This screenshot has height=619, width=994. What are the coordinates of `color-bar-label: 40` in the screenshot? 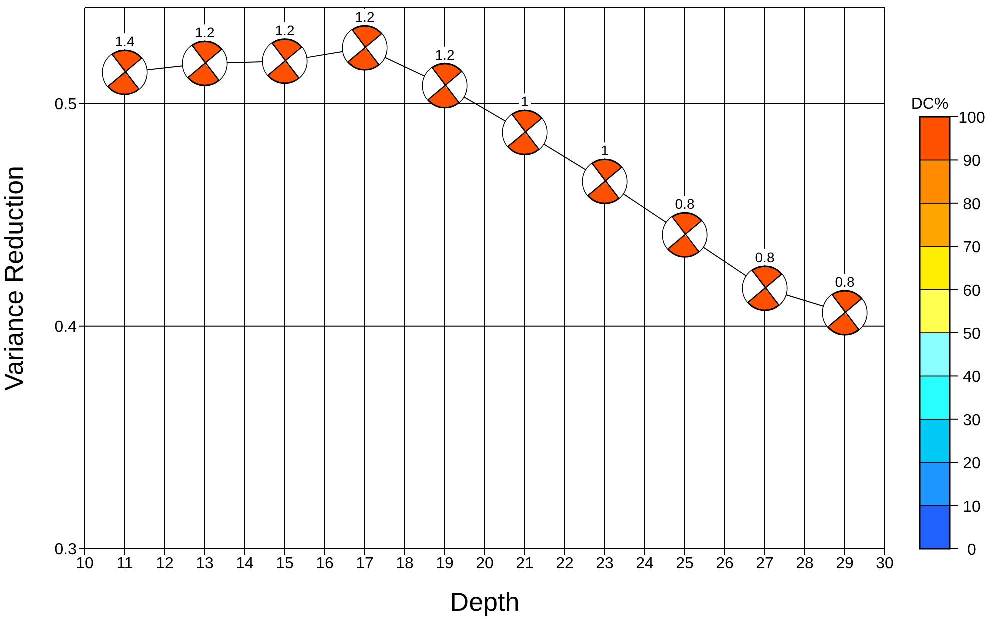 It's located at (972, 377).